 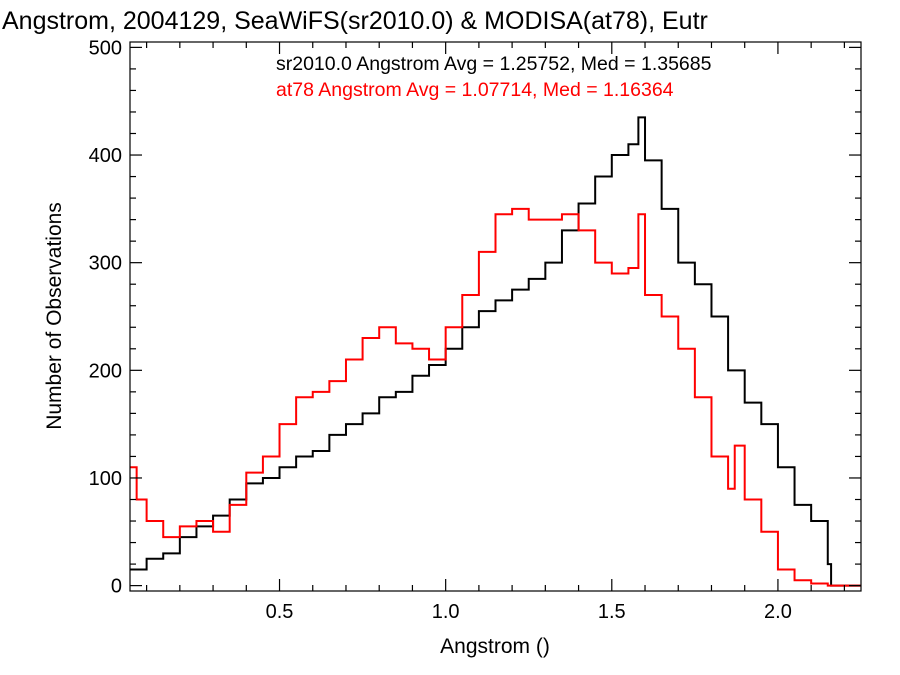 What do you see at coordinates (446, 612) in the screenshot?
I see `x-tick-label: 1.0` at bounding box center [446, 612].